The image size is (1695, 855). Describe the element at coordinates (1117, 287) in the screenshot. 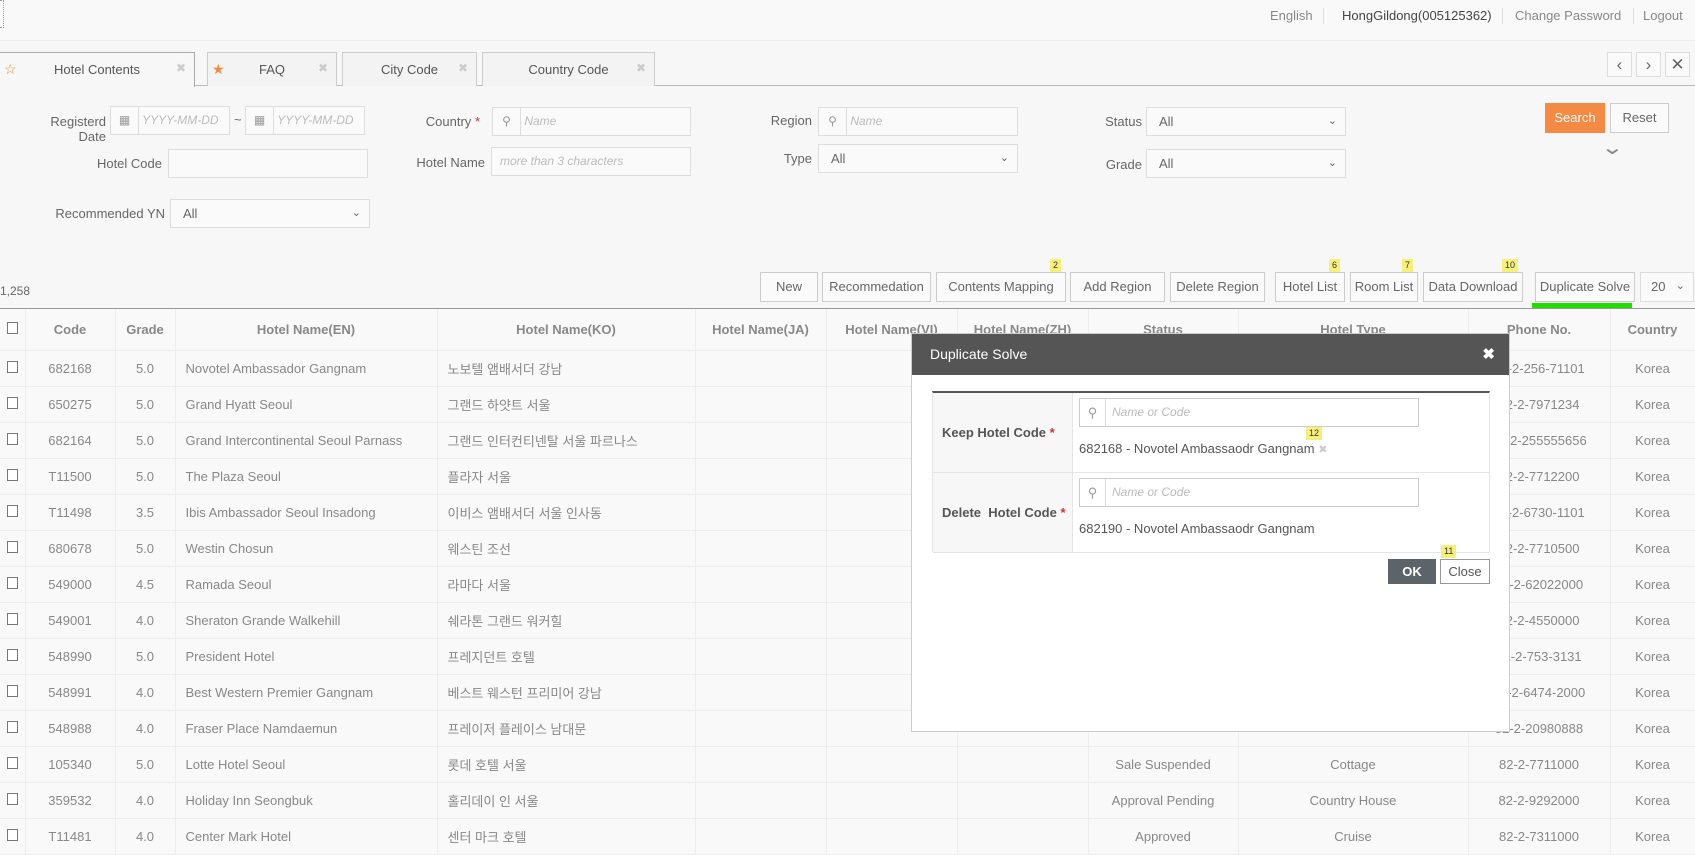

I see `add-region-button: Add Region` at that location.